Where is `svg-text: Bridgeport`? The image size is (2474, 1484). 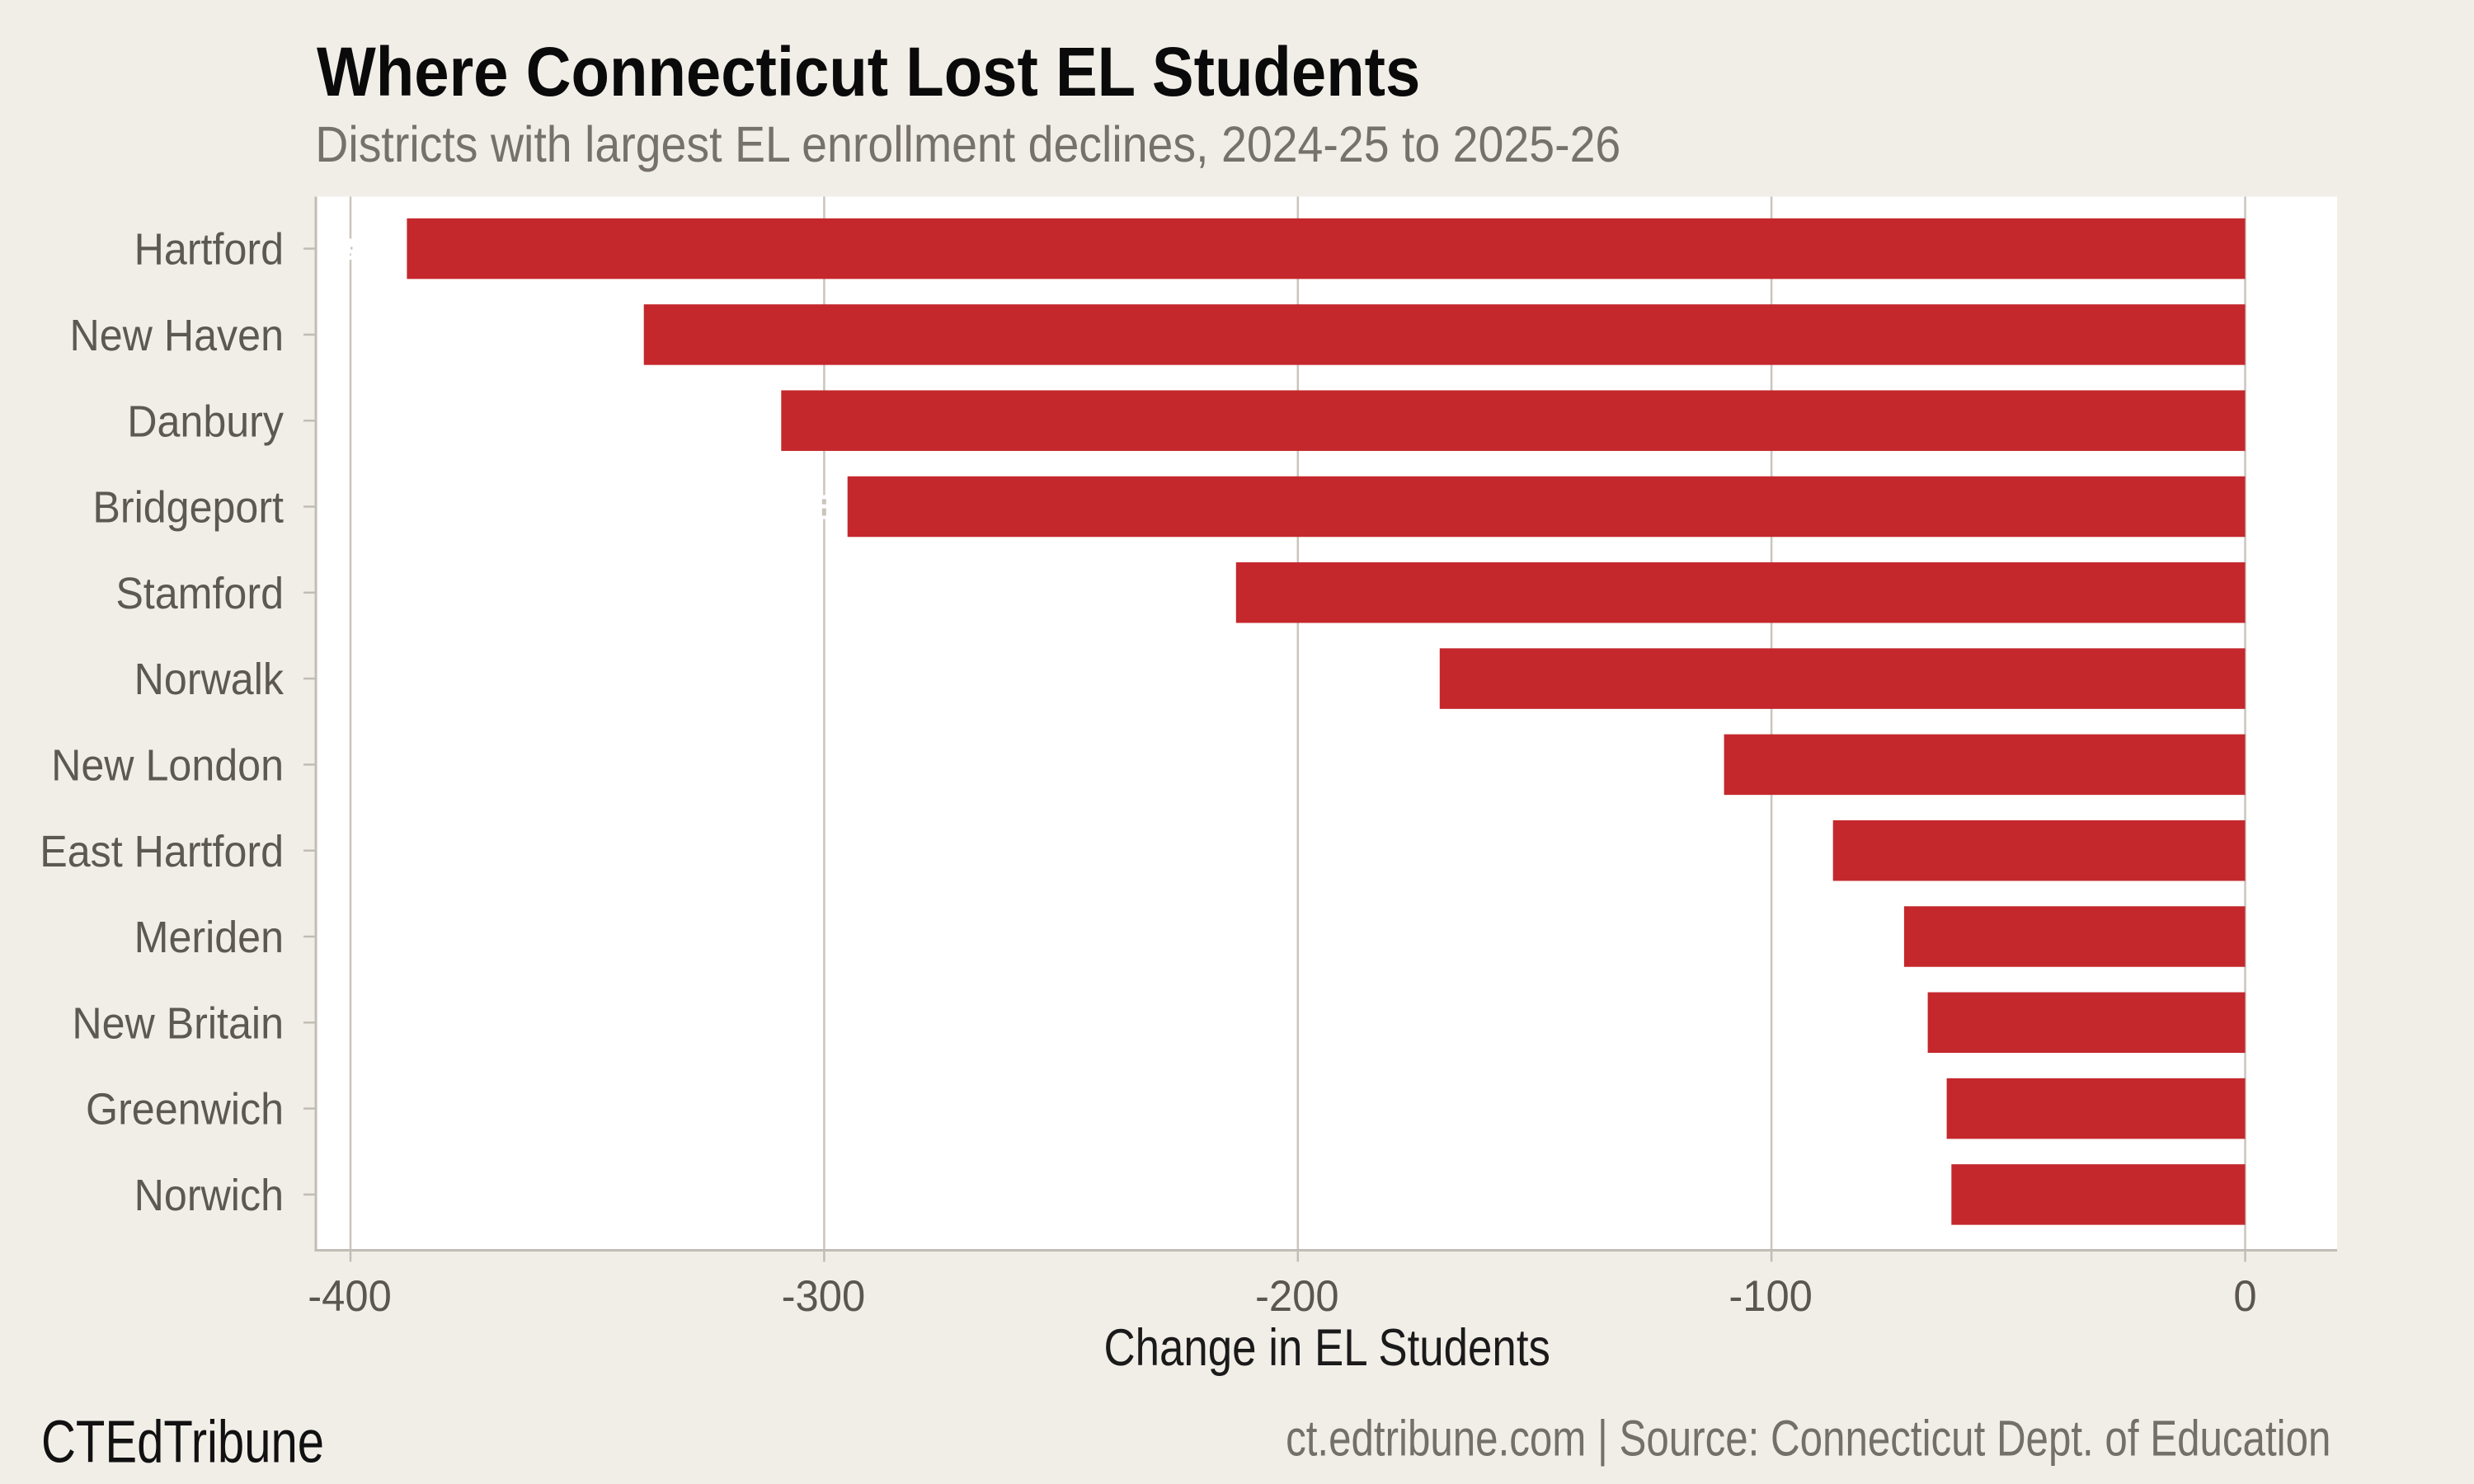 svg-text: Bridgeport is located at coordinates (188, 508).